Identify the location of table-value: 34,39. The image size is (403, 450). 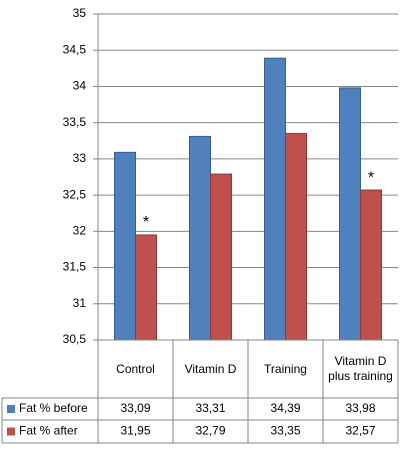
(285, 408).